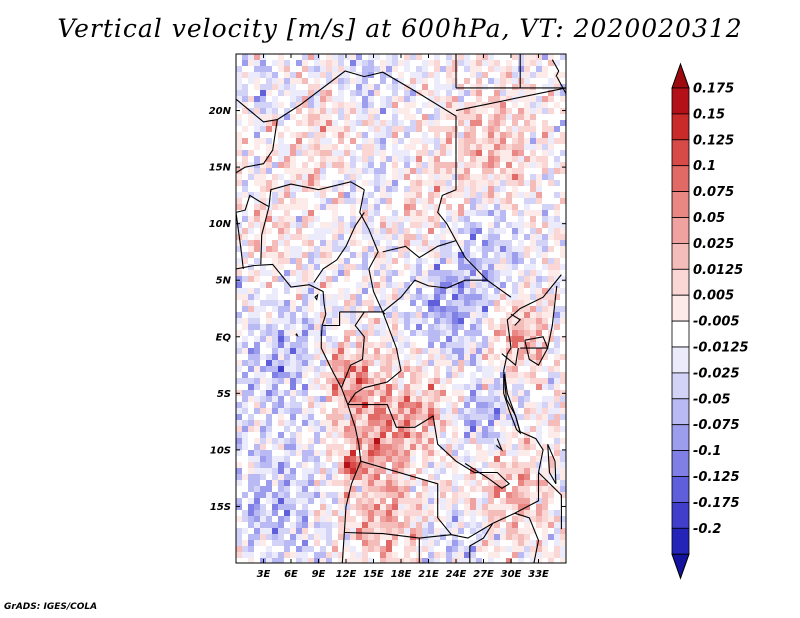  I want to click on lat-tick-label: 15S, so click(220, 507).